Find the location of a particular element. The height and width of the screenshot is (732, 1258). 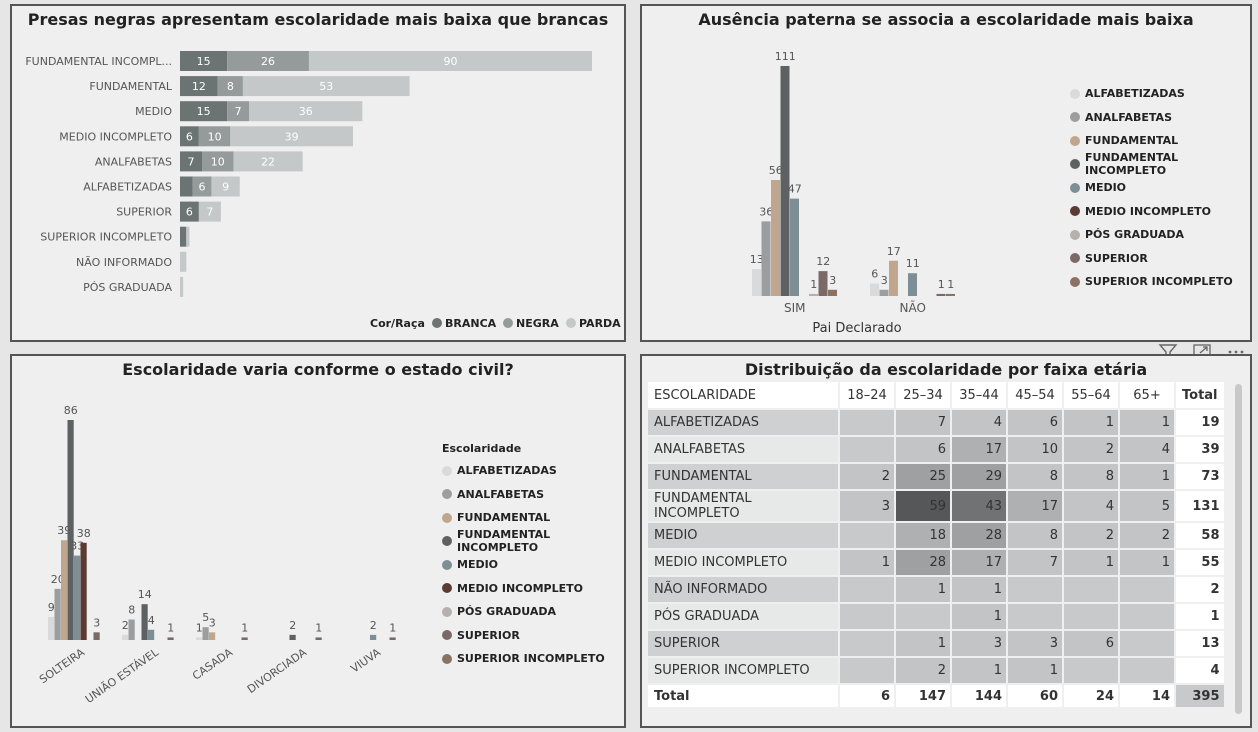

matrix-cell: 7 is located at coordinates (1035, 562).